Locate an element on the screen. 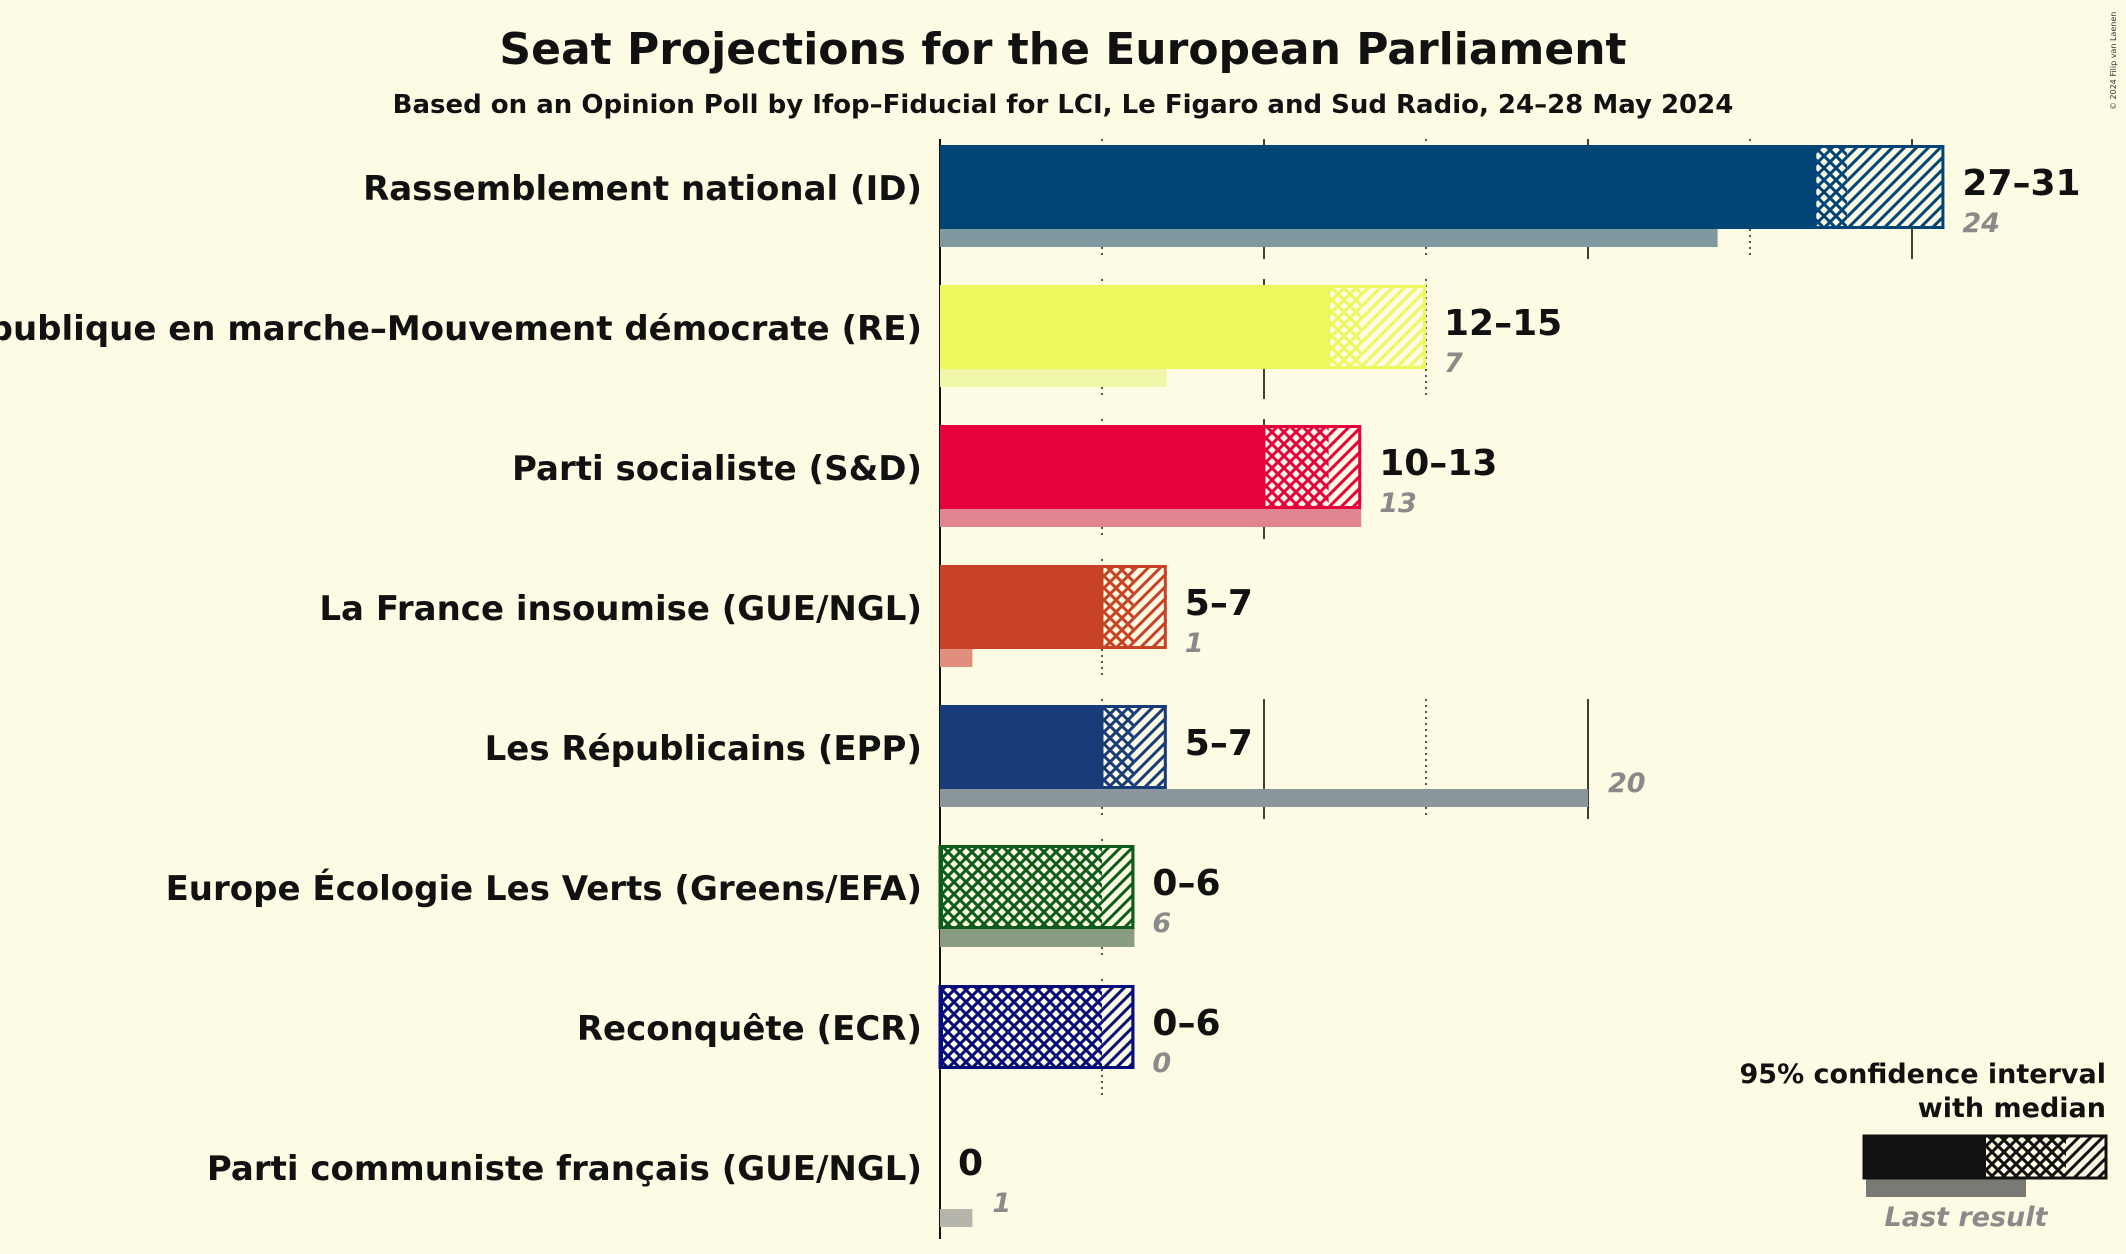  last-result-label: 24 is located at coordinates (1981, 223).